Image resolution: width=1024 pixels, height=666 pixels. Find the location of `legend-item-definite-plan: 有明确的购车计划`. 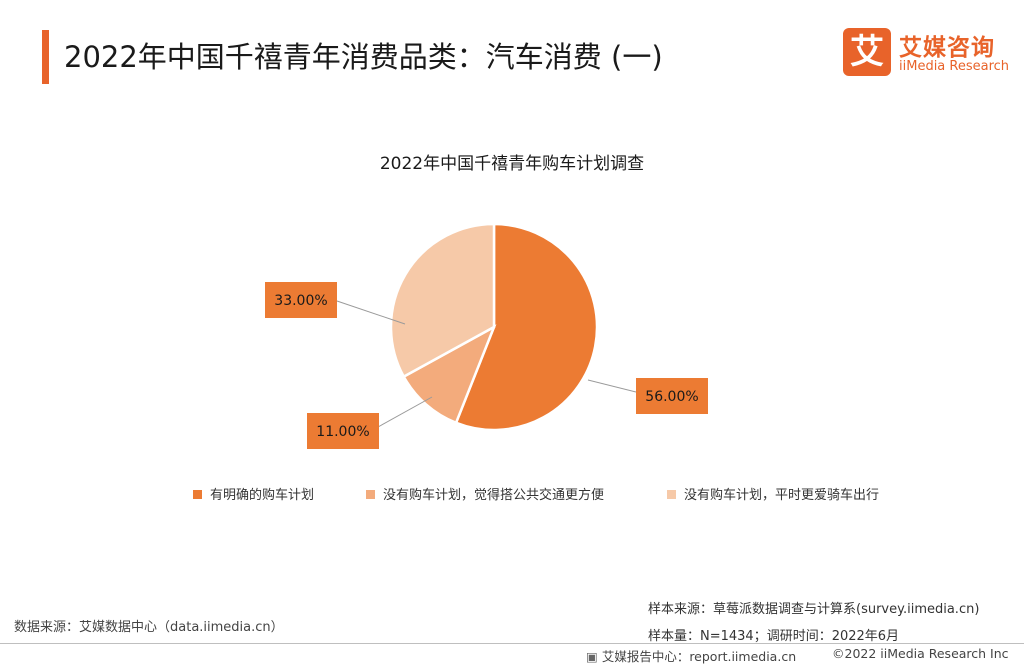

legend-item-definite-plan: 有明确的购车计划 is located at coordinates (253, 493).